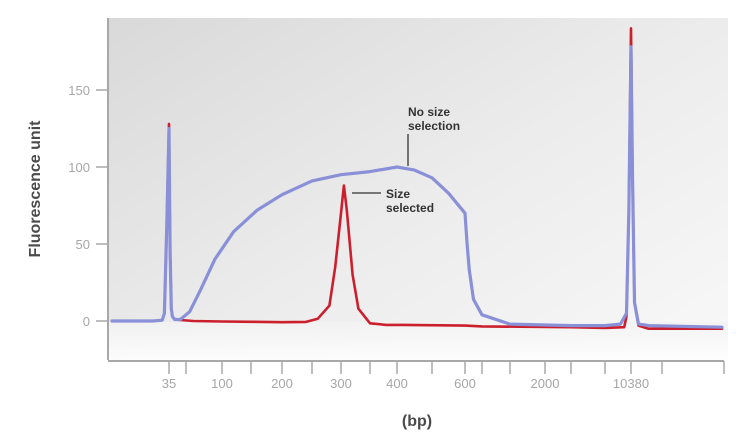 The width and height of the screenshot is (750, 443). What do you see at coordinates (416, 375) in the screenshot?
I see `x-axis: 35 100 200 300 400 600 2000 10380` at bounding box center [416, 375].